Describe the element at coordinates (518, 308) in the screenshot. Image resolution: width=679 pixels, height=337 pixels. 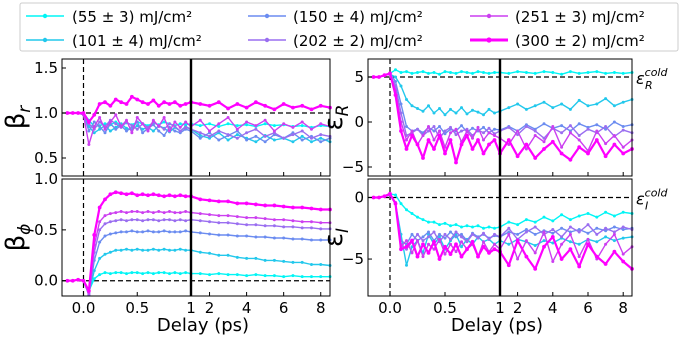
I see `x-tick-label-right-epsilon_I-0: 2` at that location.